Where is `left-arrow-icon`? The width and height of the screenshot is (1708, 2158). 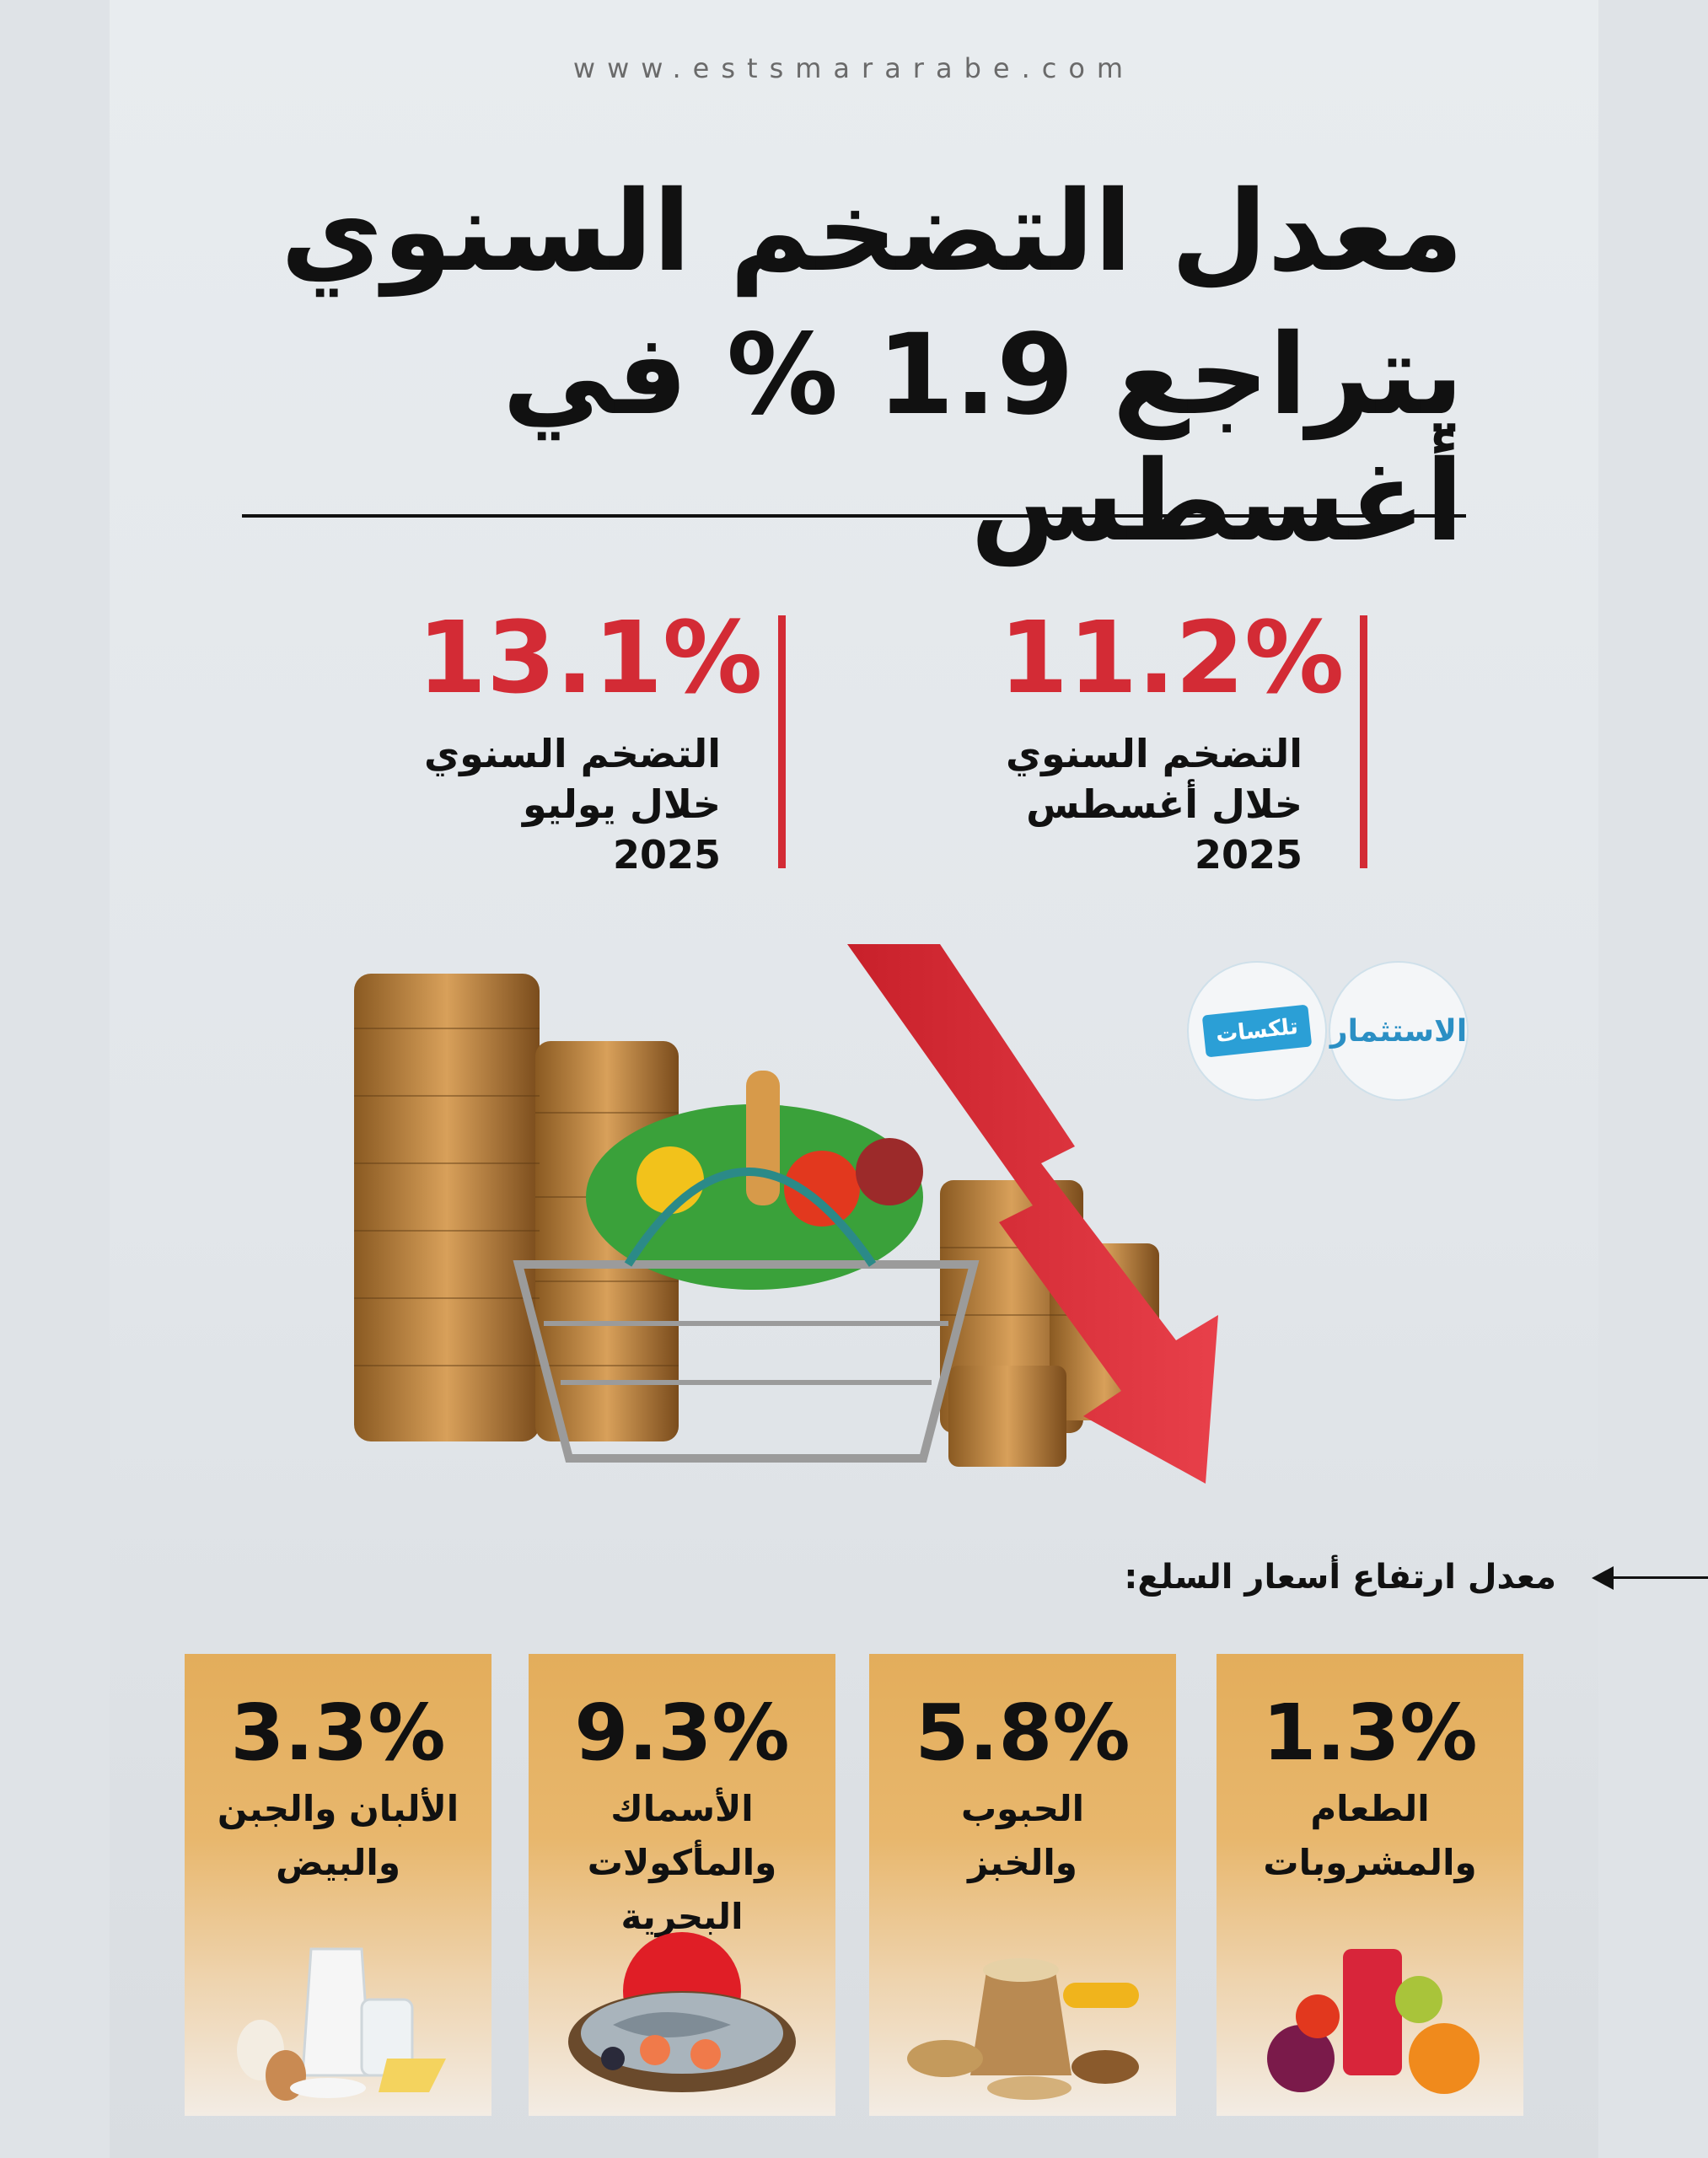
left-arrow-icon is located at coordinates (1603, 1578).